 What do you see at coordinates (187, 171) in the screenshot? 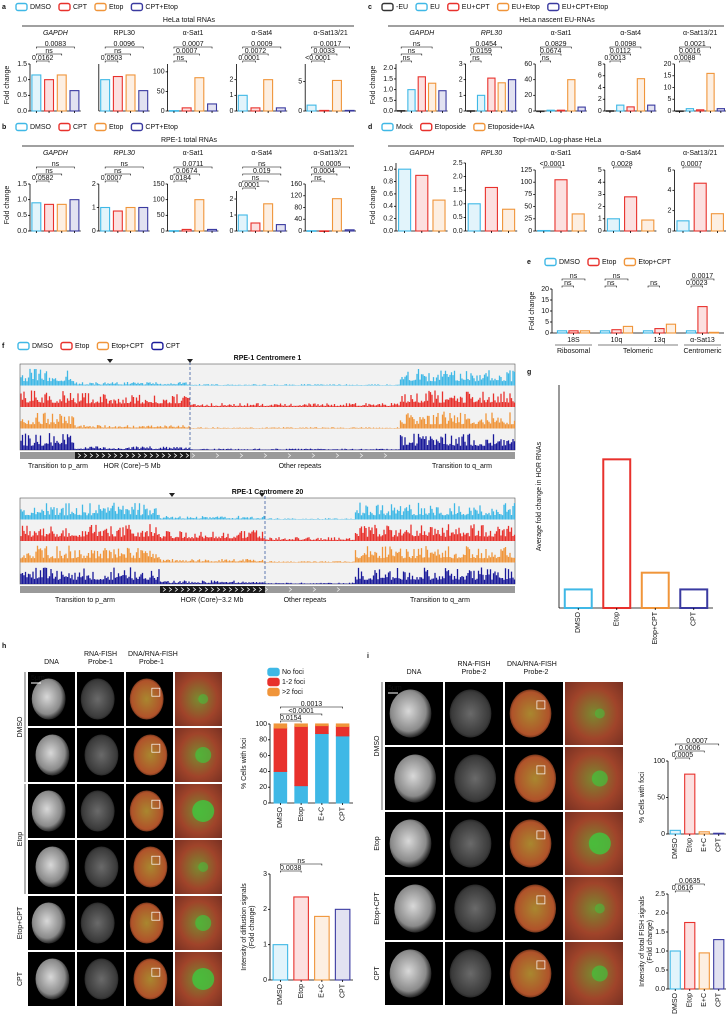
I see `significance-label: 0.0674` at bounding box center [187, 171].